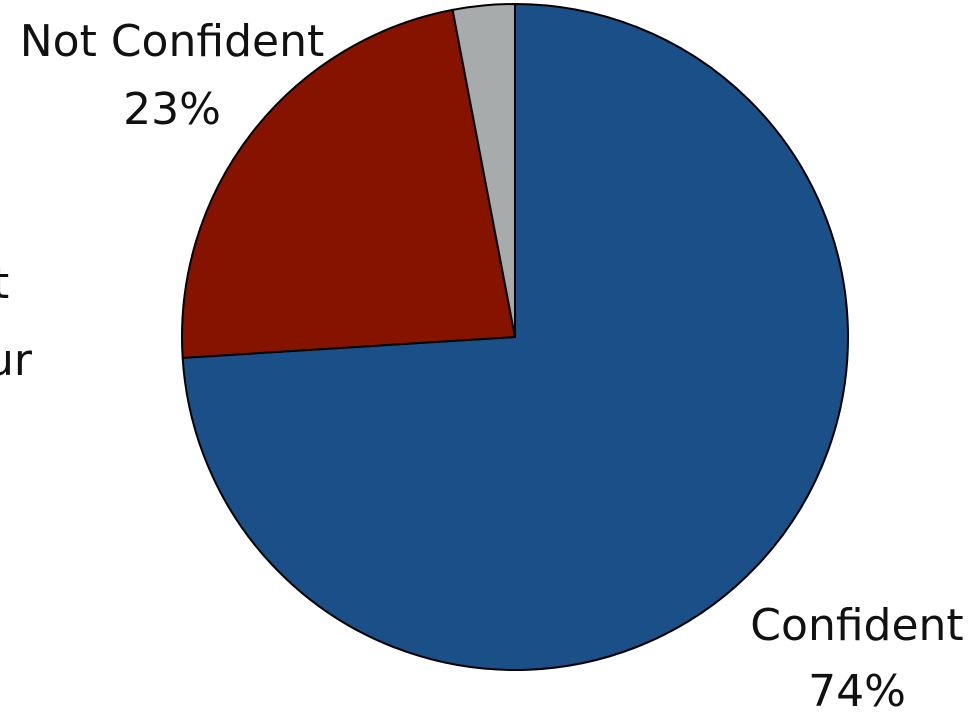  Describe the element at coordinates (857, 690) in the screenshot. I see `confident-value: 74%` at that location.